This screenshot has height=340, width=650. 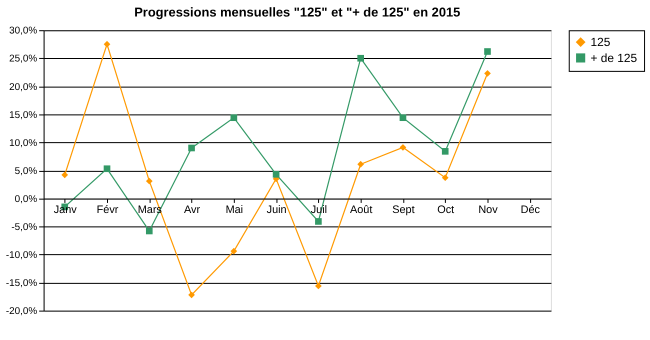 What do you see at coordinates (192, 210) in the screenshot?
I see `x-tick-label: Avr` at bounding box center [192, 210].